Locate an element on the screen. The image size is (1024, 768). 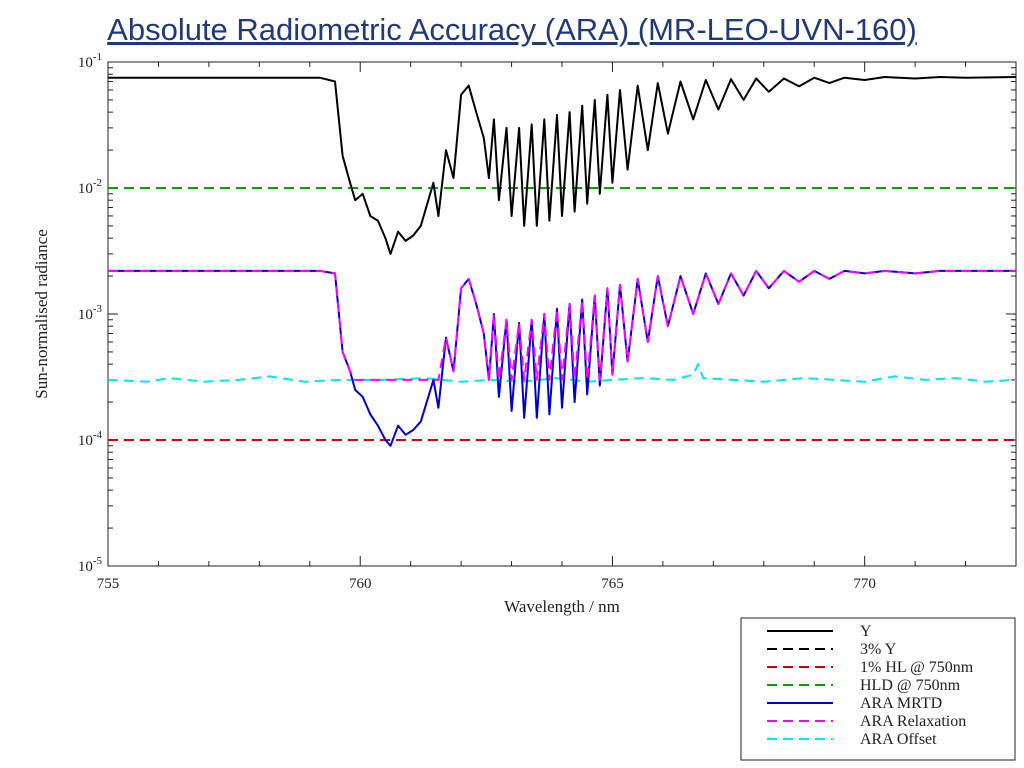
legend-label: ARA Relaxation is located at coordinates (913, 721).